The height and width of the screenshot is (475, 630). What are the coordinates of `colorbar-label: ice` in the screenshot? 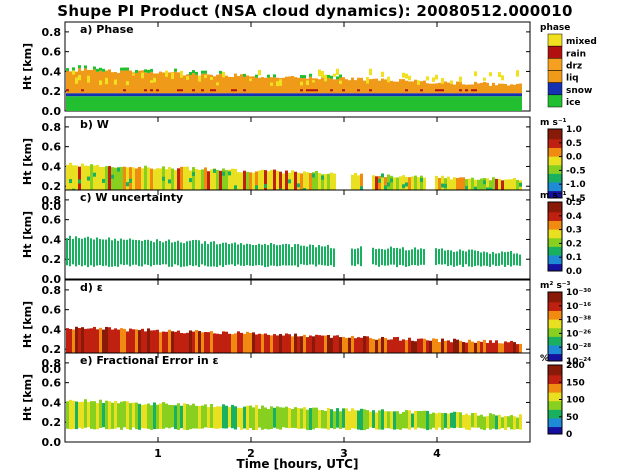 It's located at (573, 103).